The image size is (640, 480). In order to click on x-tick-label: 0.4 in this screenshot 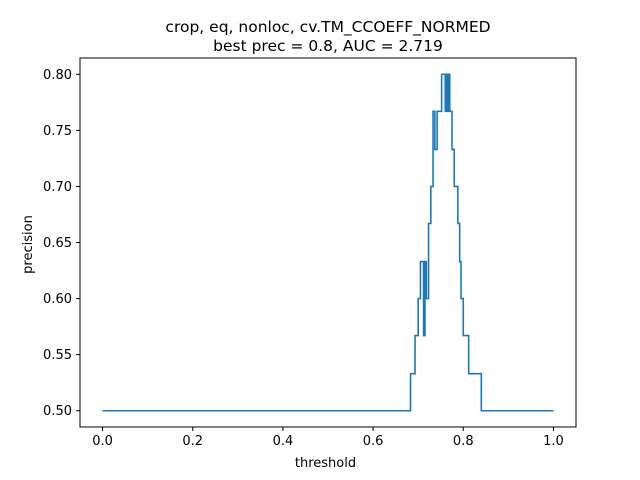, I will do `click(283, 441)`.